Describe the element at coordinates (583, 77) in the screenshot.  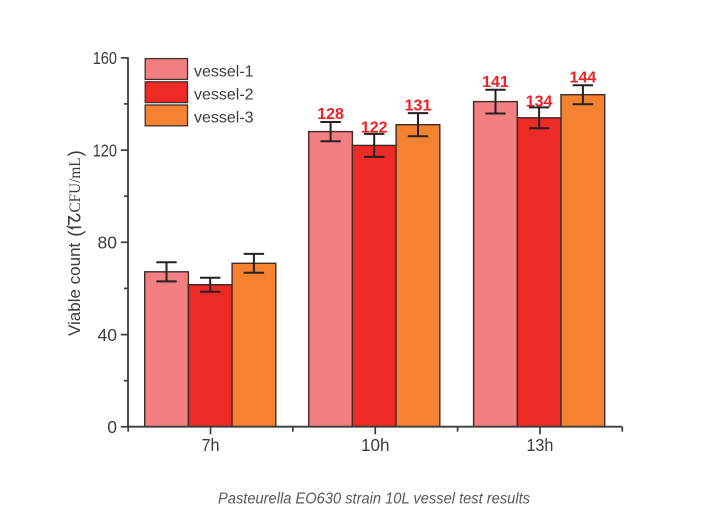
I see `svg-text: 144` at that location.